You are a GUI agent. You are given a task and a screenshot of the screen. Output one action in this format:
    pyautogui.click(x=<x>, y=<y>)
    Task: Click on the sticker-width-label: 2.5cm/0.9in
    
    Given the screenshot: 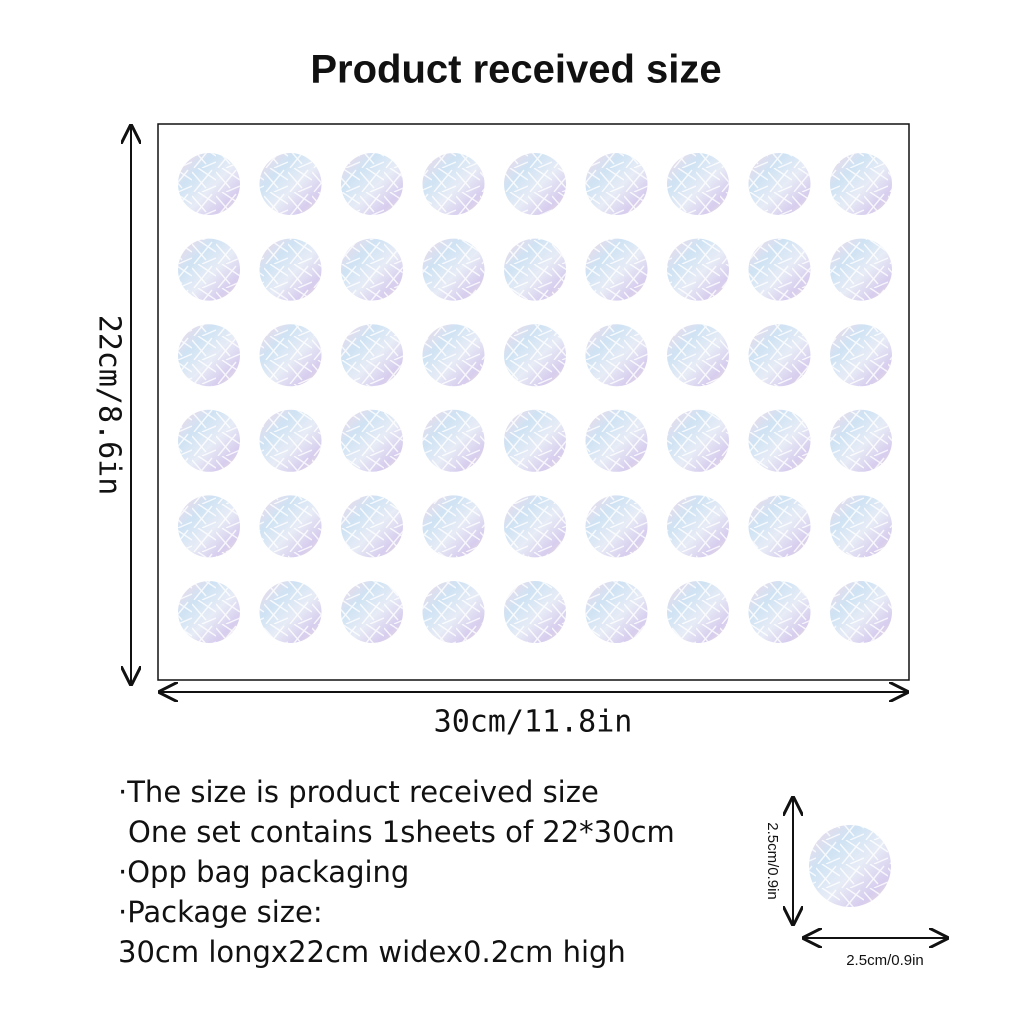 What is the action you would take?
    pyautogui.click(x=885, y=960)
    